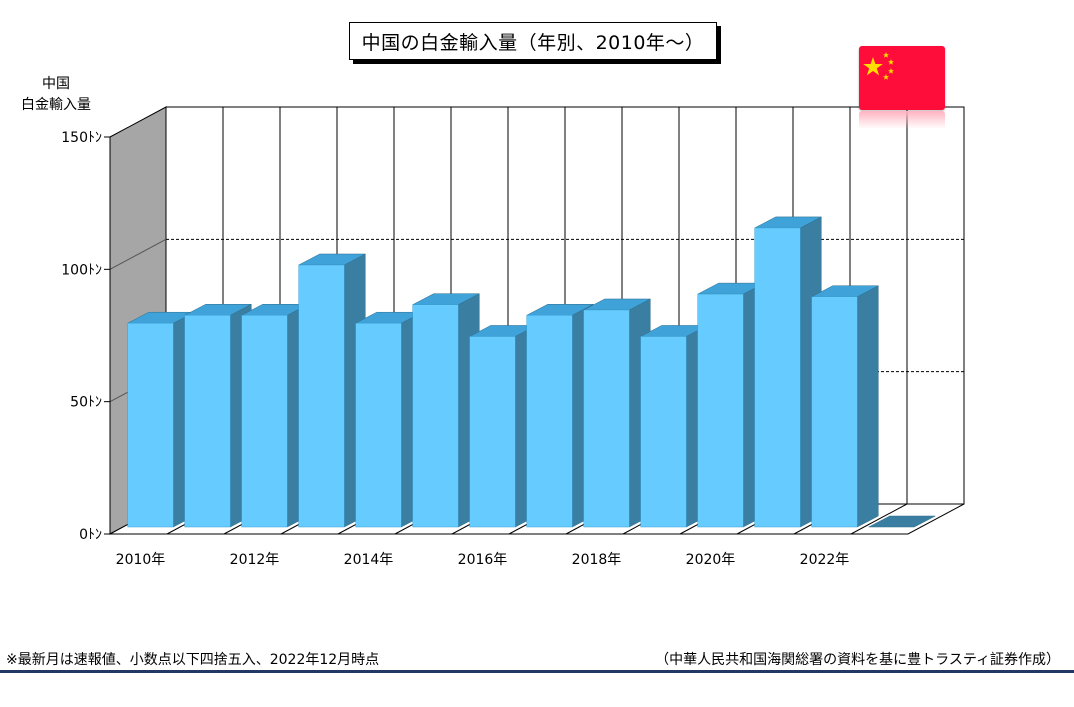  I want to click on y-tick-label: 100ﾄﾝ, so click(81, 270).